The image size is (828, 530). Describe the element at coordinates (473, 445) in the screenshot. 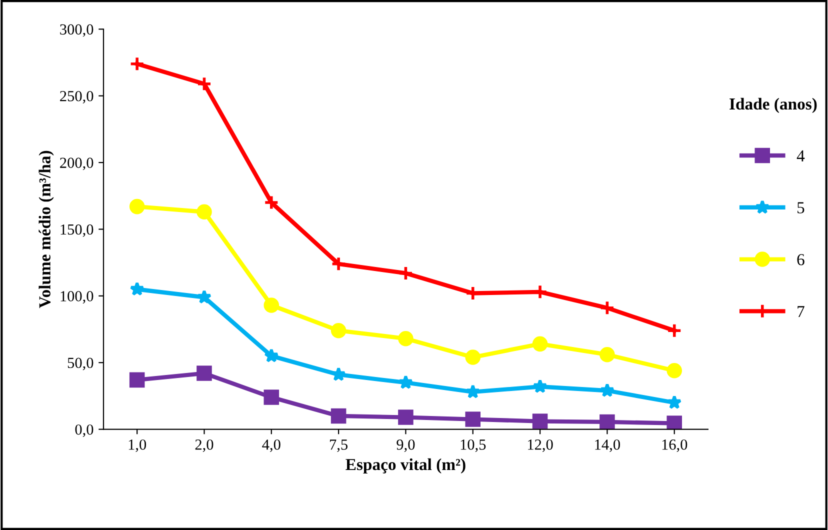

I see `x-tick-label: 10,5` at that location.